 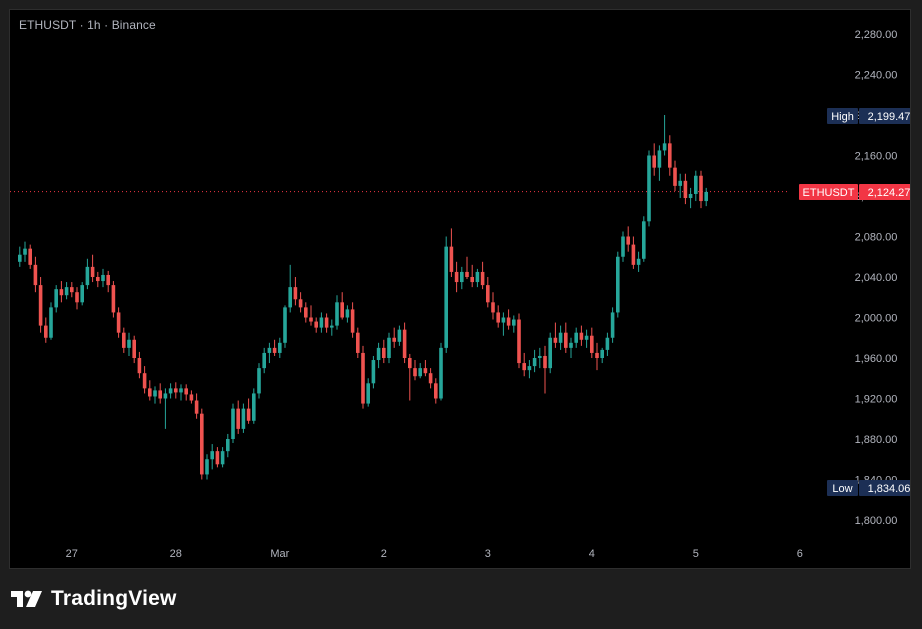 I want to click on brand-name: TradingView, so click(x=114, y=598).